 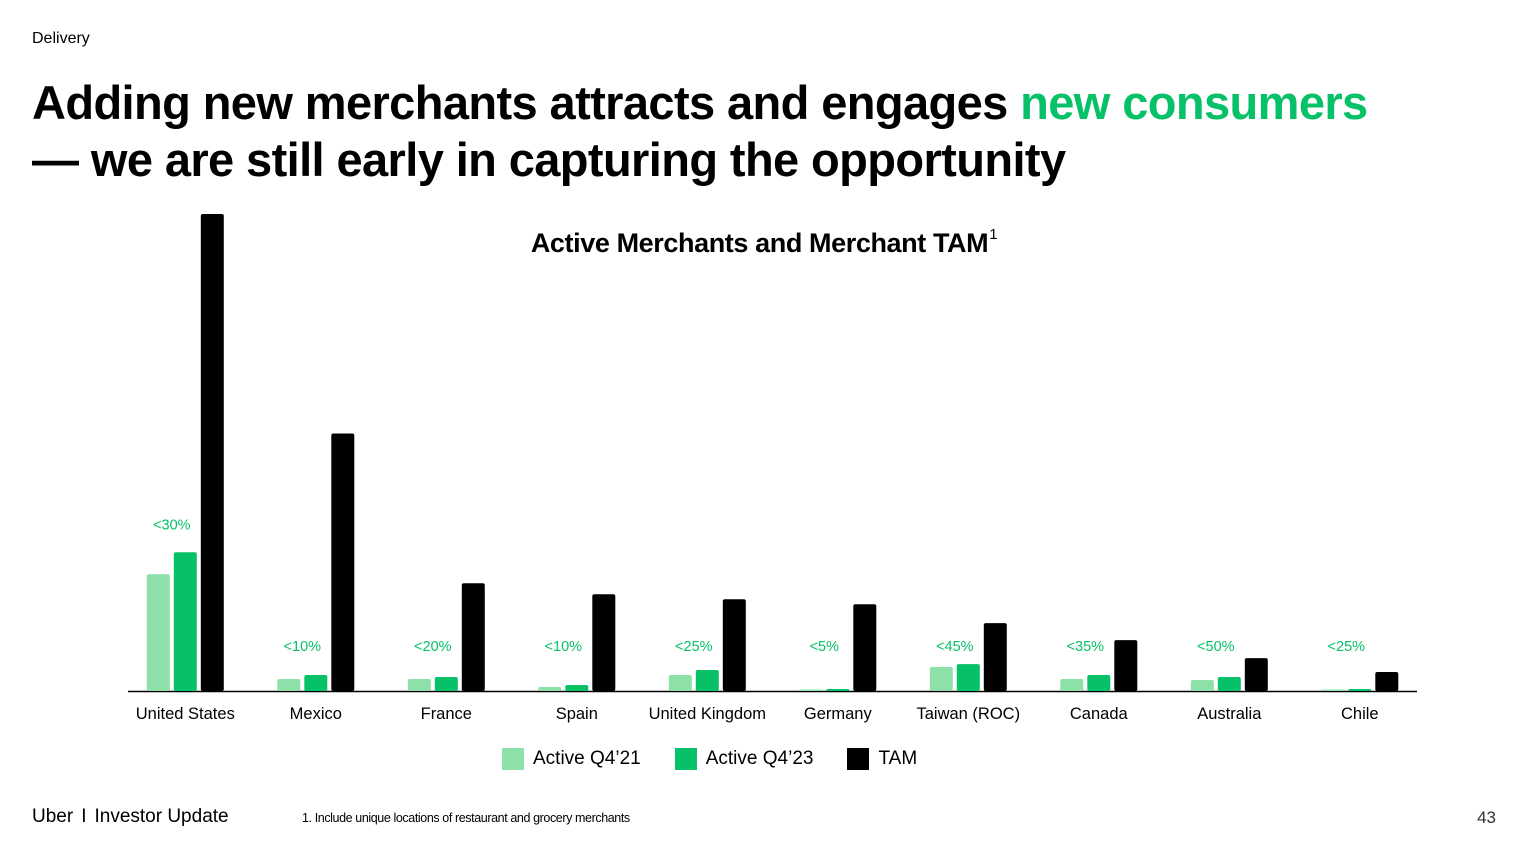 What do you see at coordinates (473, 637) in the screenshot?
I see `bar-tam-france` at bounding box center [473, 637].